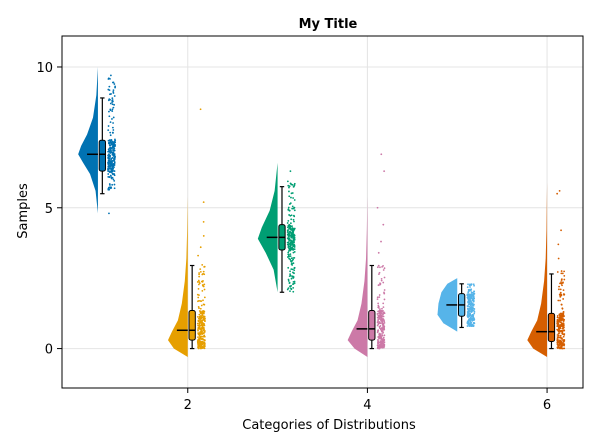  Describe the element at coordinates (49, 209) in the screenshot. I see `y-tick-label: 5` at that location.